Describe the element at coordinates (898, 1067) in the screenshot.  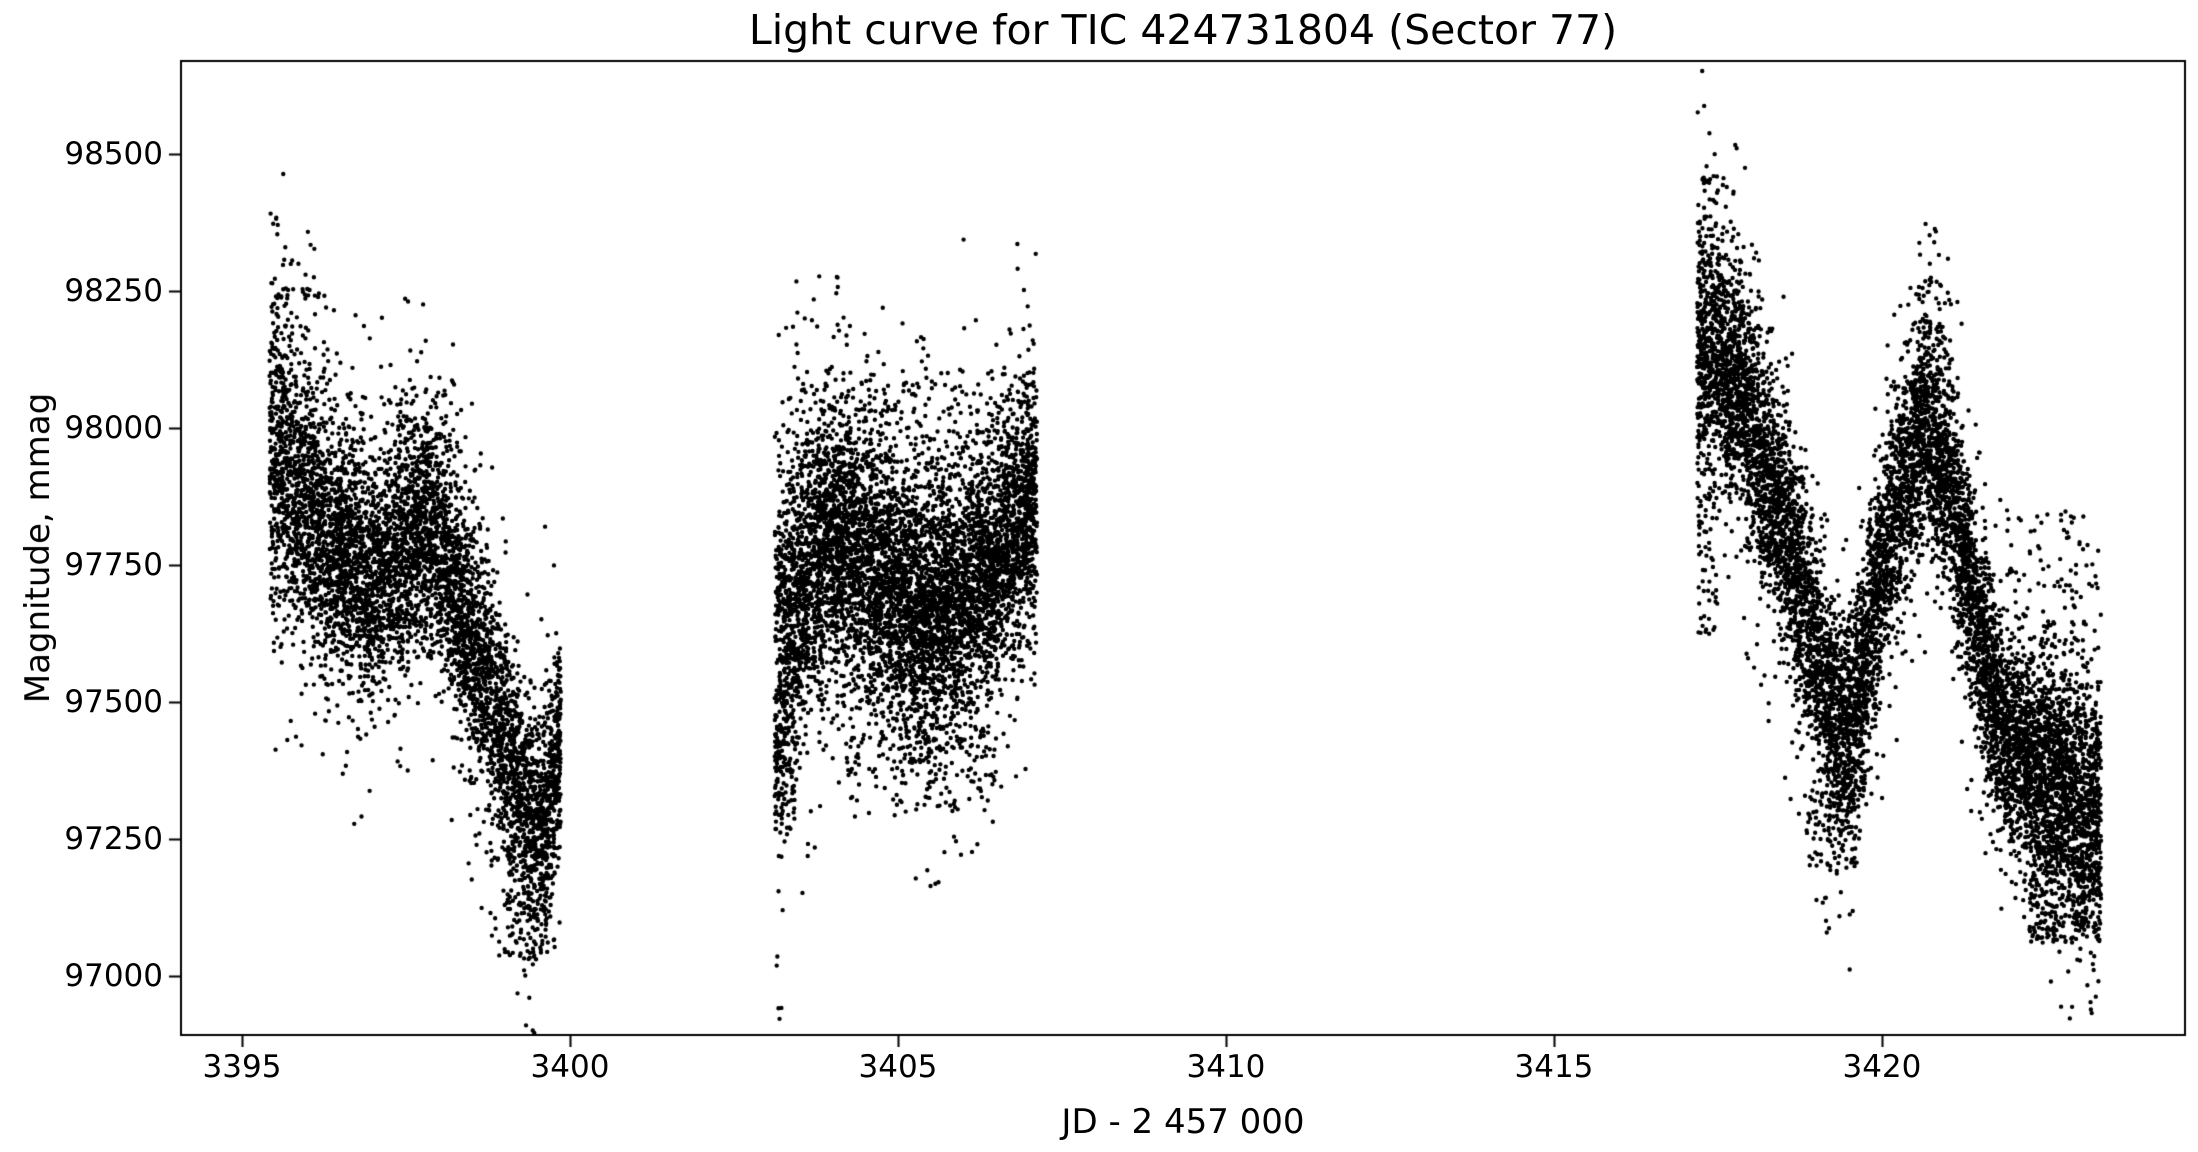
I see `x-tick-label: 3405` at that location.